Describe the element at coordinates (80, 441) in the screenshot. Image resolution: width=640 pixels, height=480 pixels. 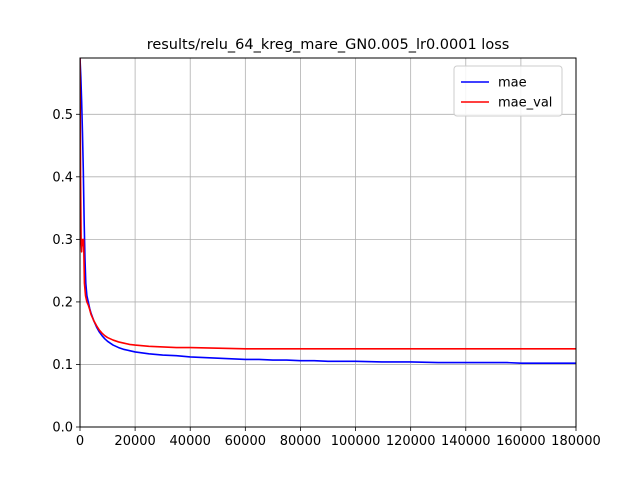
I see `x-tick-label: 0` at that location.